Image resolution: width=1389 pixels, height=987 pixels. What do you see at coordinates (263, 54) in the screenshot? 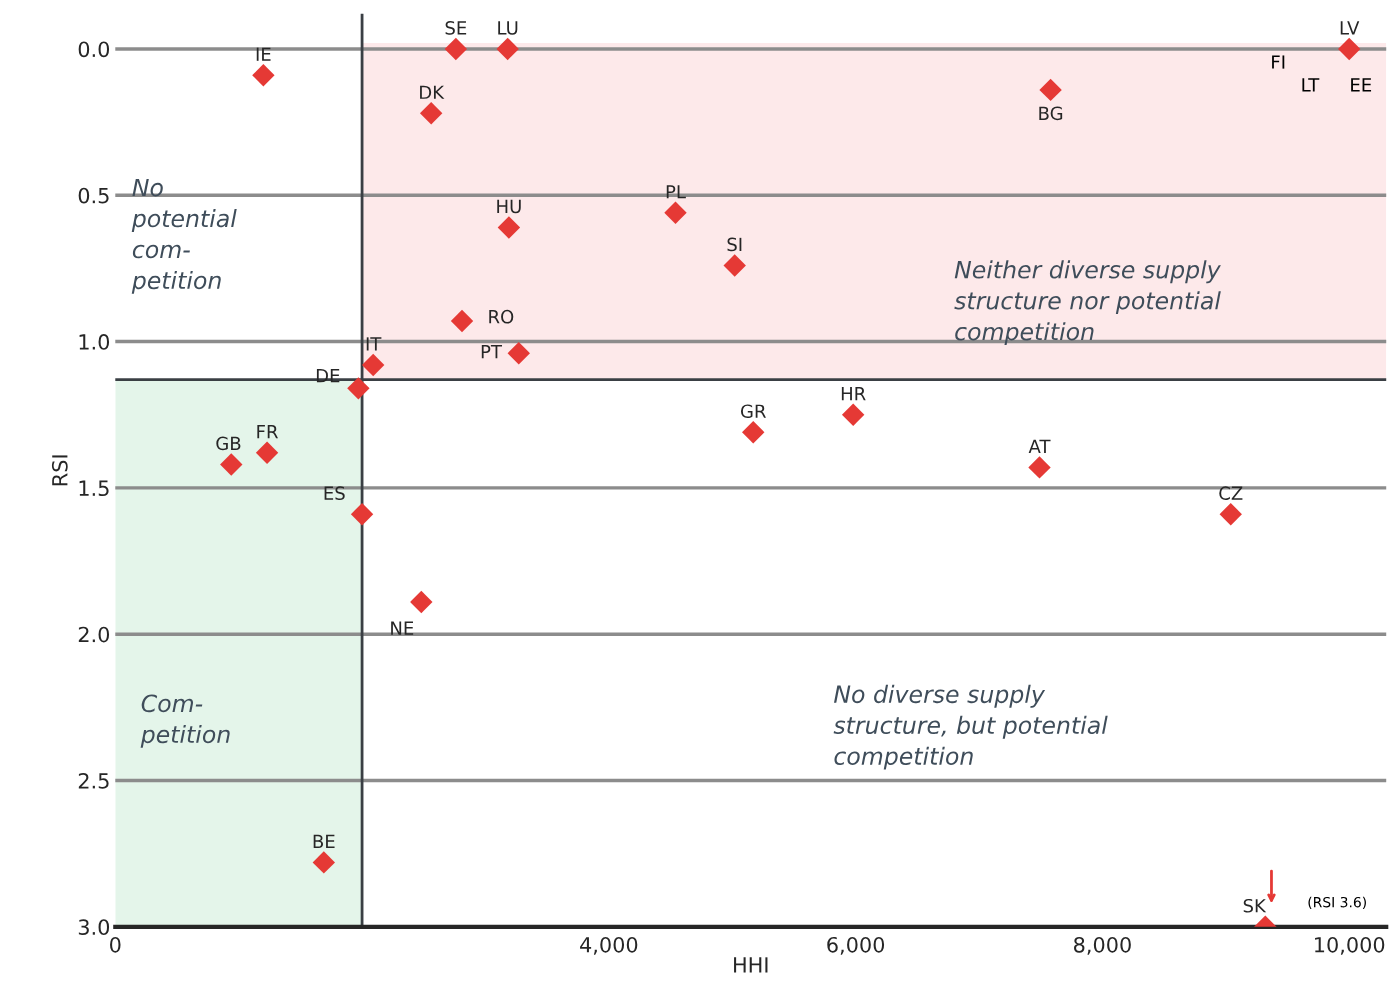
I see `annotation: IE` at bounding box center [263, 54].